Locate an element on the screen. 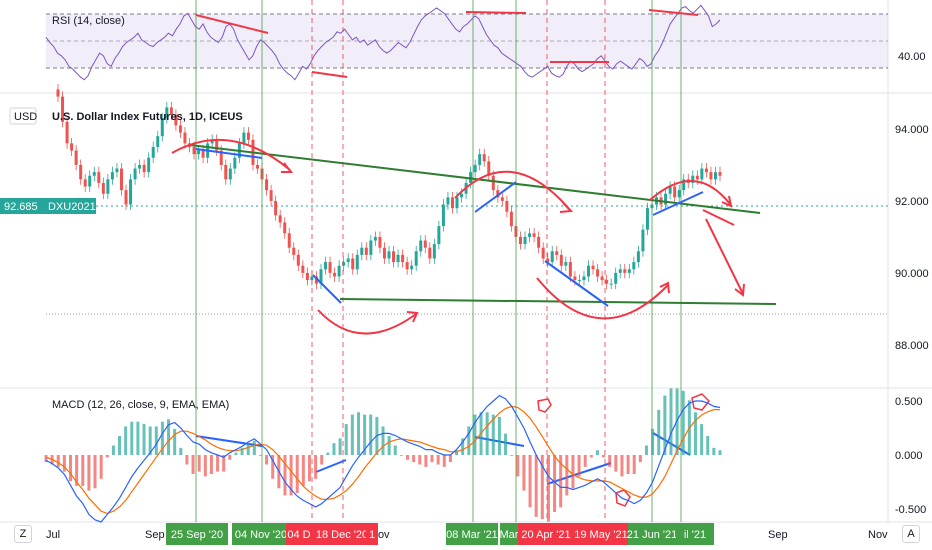  time-highlight-label: Mar is located at coordinates (509, 535).